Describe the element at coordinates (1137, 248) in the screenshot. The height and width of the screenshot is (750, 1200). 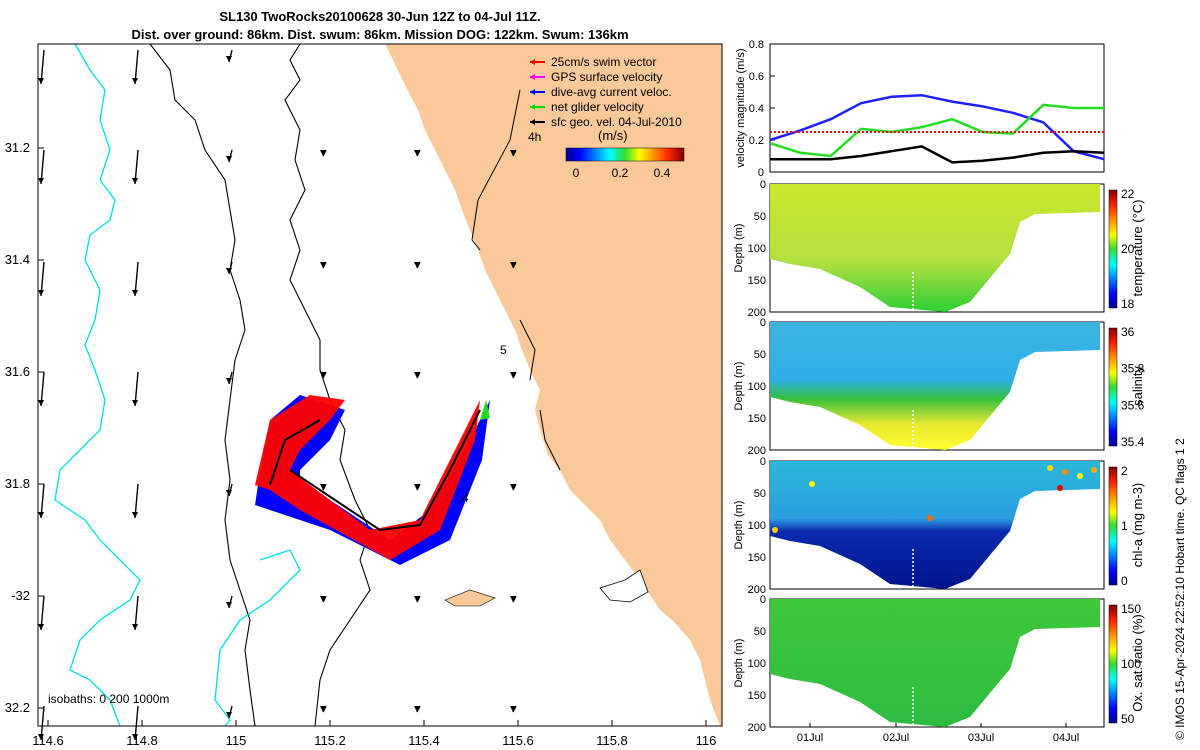
I see `section-clabel: temperature (°C)` at that location.